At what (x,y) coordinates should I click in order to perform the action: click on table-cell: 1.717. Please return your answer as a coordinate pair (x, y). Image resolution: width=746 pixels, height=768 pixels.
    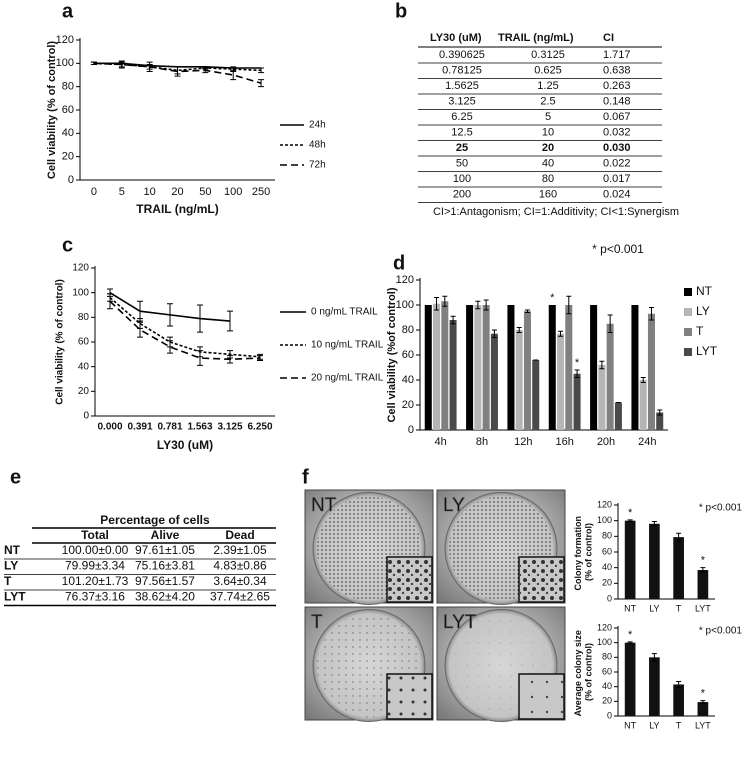
    Looking at the image, I should click on (617, 55).